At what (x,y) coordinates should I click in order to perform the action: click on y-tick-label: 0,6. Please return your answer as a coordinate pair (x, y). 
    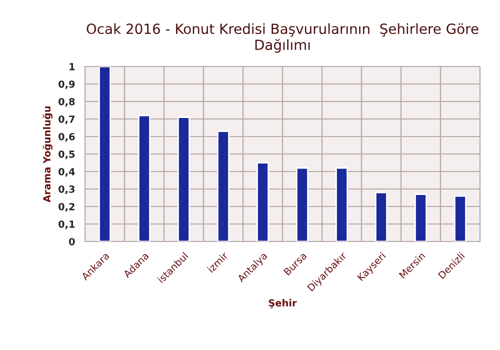
    Looking at the image, I should click on (66, 137).